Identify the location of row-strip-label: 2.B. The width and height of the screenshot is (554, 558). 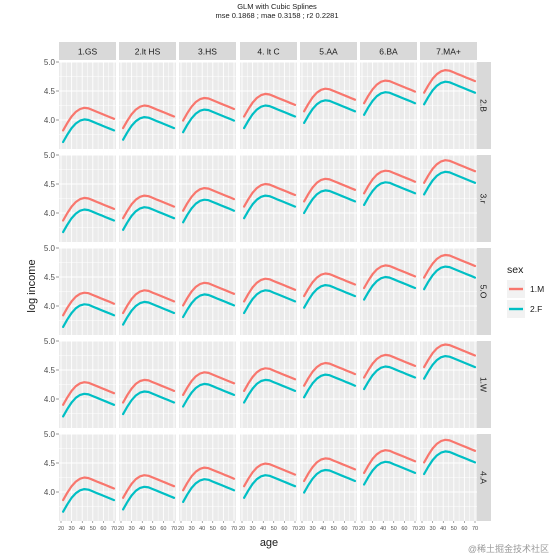
(484, 105).